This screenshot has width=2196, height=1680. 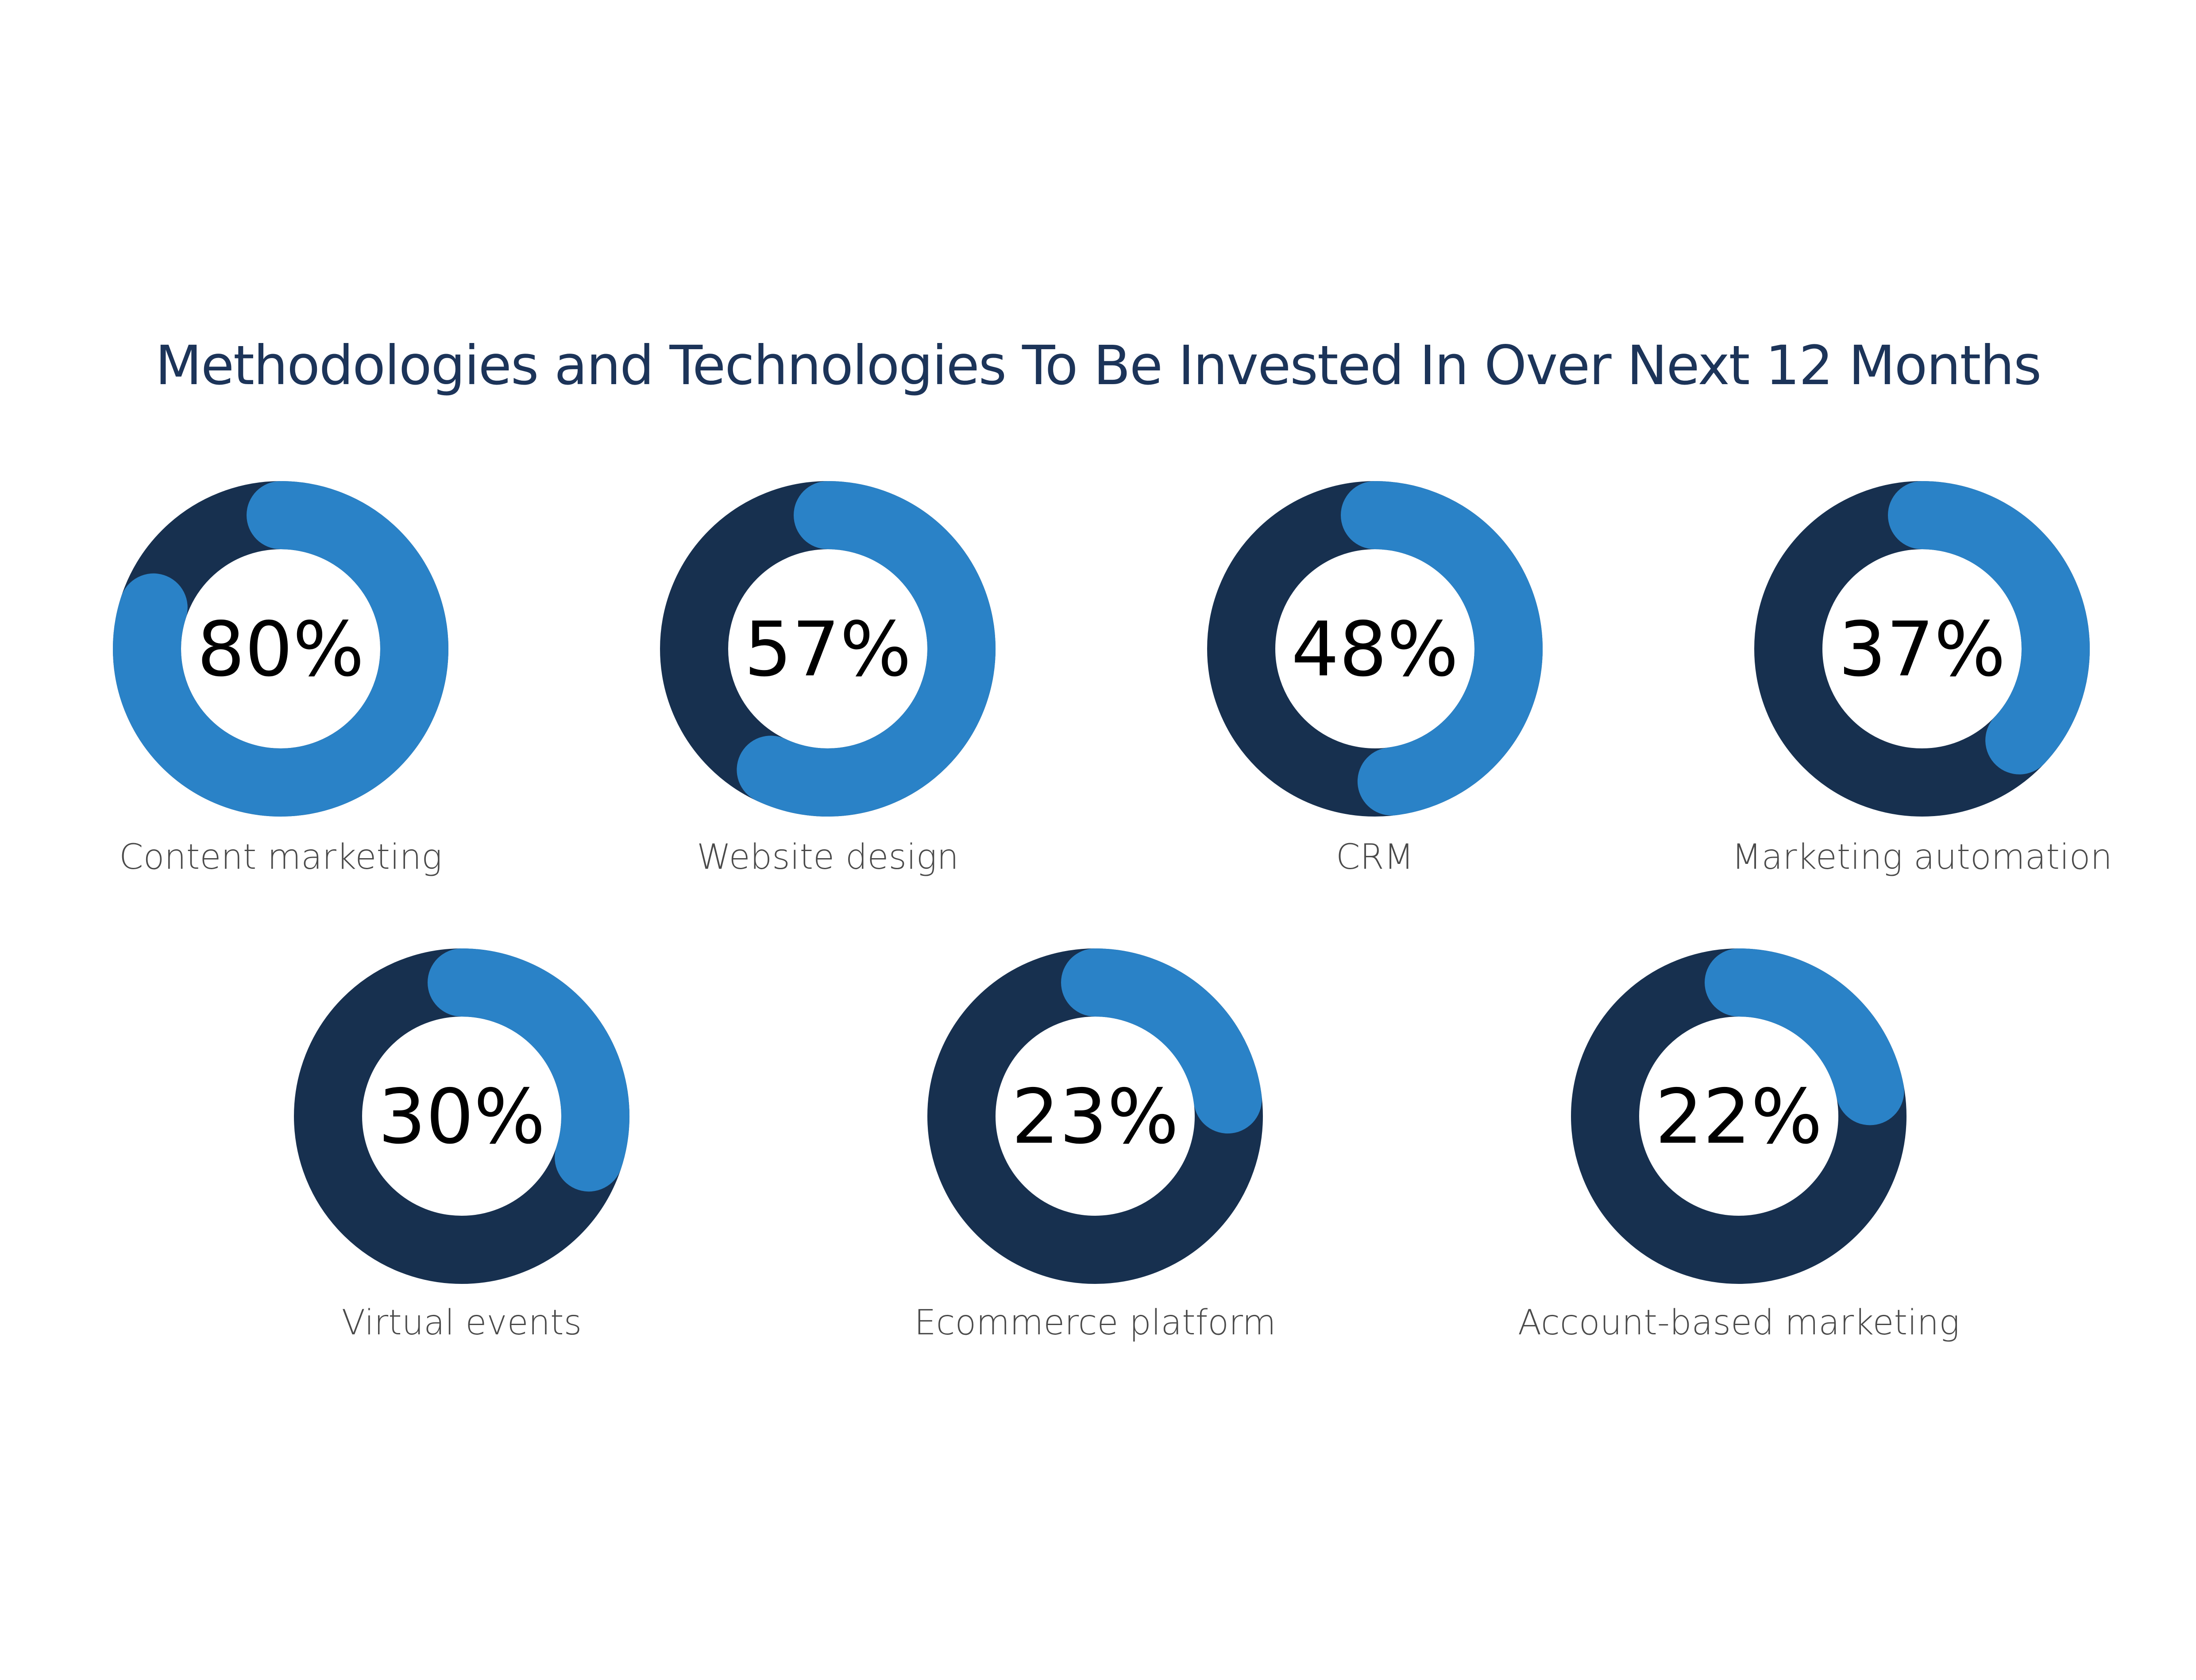 I want to click on donut-category-label: CRM, so click(x=1375, y=857).